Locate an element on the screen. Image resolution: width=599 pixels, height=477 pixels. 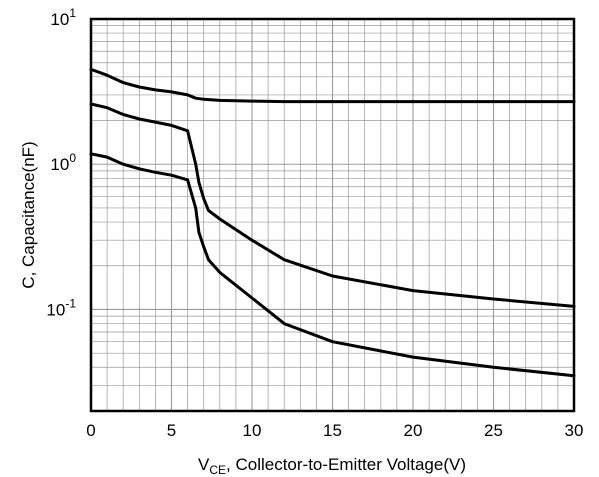
y-axis-label: C, Capacitance(nF) is located at coordinates (28, 214).